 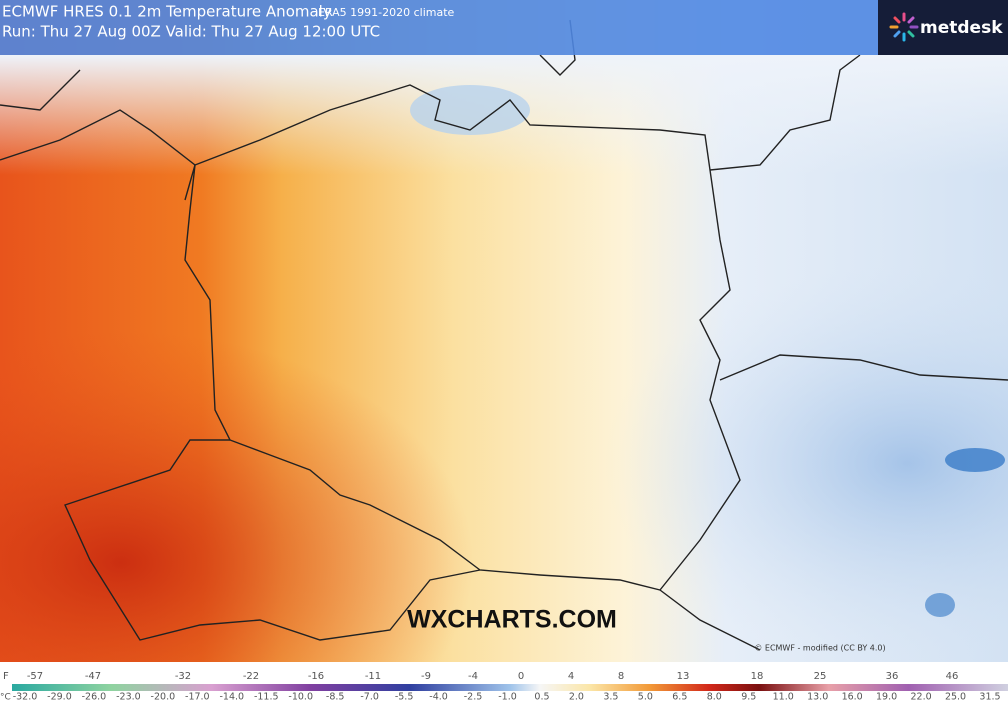 What do you see at coordinates (35, 676) in the screenshot?
I see `f-label: -57` at bounding box center [35, 676].